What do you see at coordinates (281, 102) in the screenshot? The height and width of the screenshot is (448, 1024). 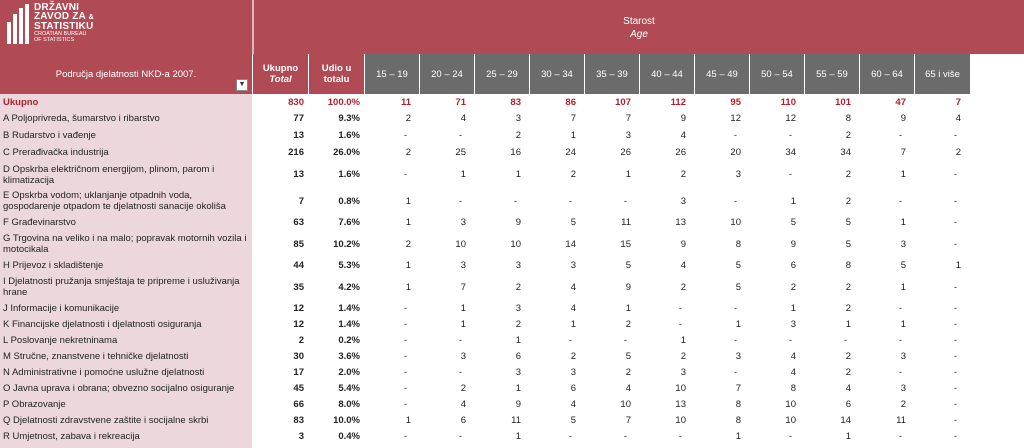 I see `total-cell: 830` at bounding box center [281, 102].